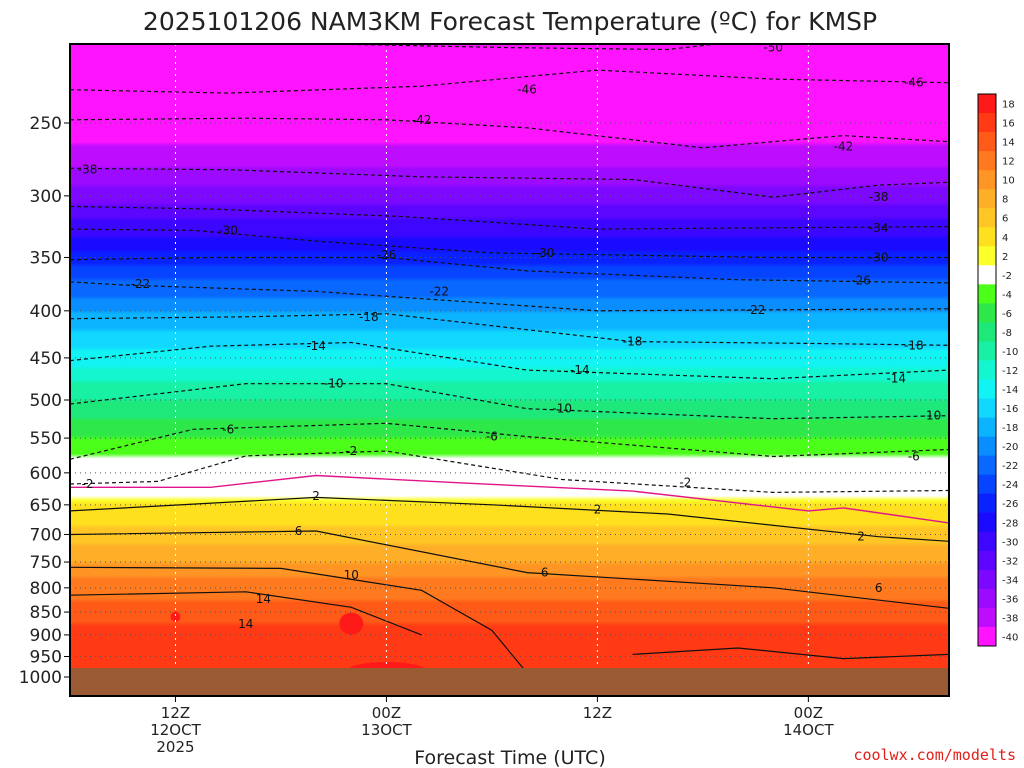 The height and width of the screenshot is (768, 1024). Describe the element at coordinates (509, 757) in the screenshot. I see `x-axis-label: Forecast Time (UTC)` at that location.